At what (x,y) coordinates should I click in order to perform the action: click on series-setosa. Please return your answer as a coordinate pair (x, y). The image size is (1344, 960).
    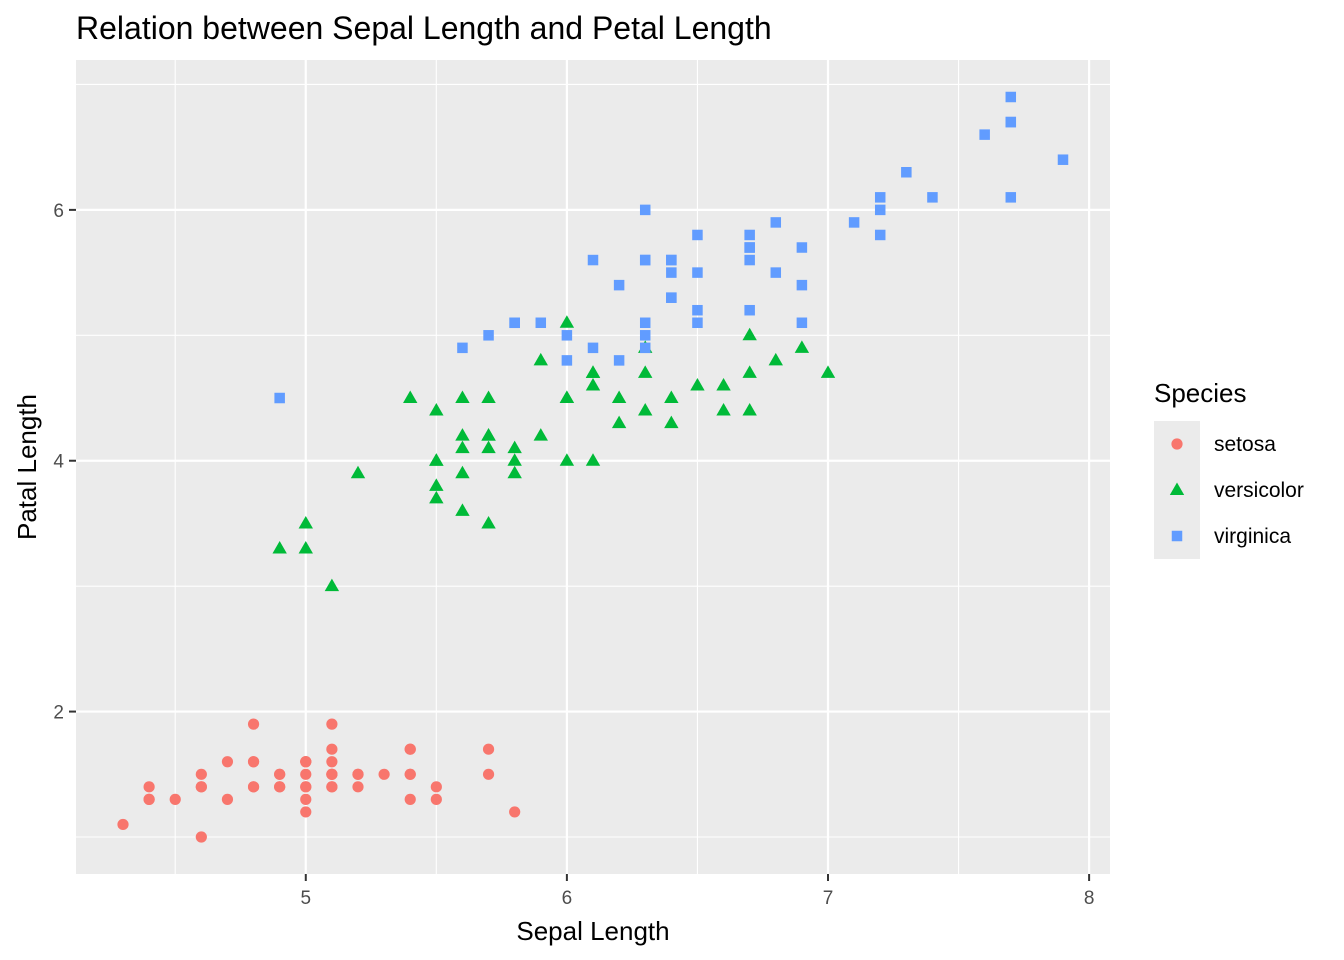
    Looking at the image, I should click on (319, 780).